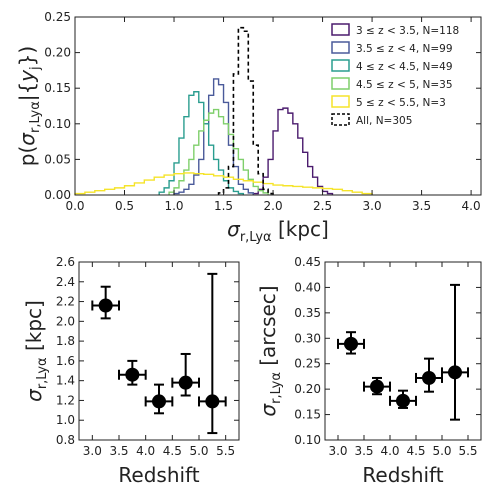 The width and height of the screenshot is (498, 498). Describe the element at coordinates (57, 88) in the screenshot. I see `hist-y-tick-label: 0.15` at that location.